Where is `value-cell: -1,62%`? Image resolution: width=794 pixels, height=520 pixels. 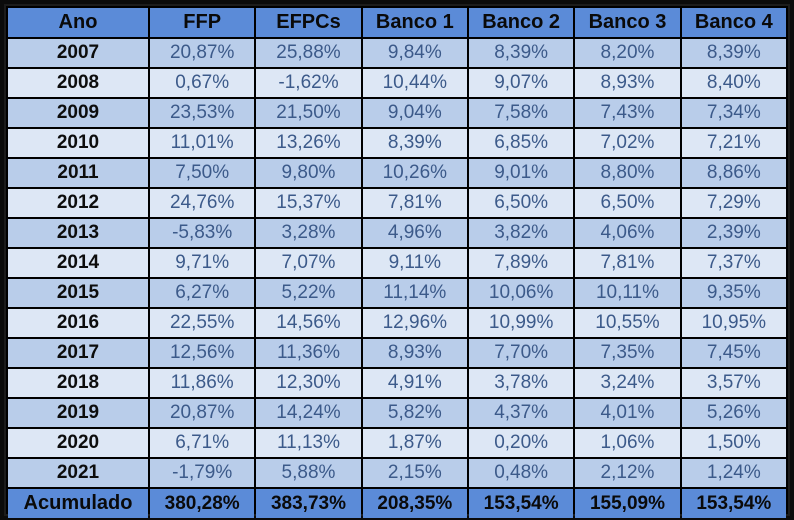
value-cell: -1,62% is located at coordinates (308, 83).